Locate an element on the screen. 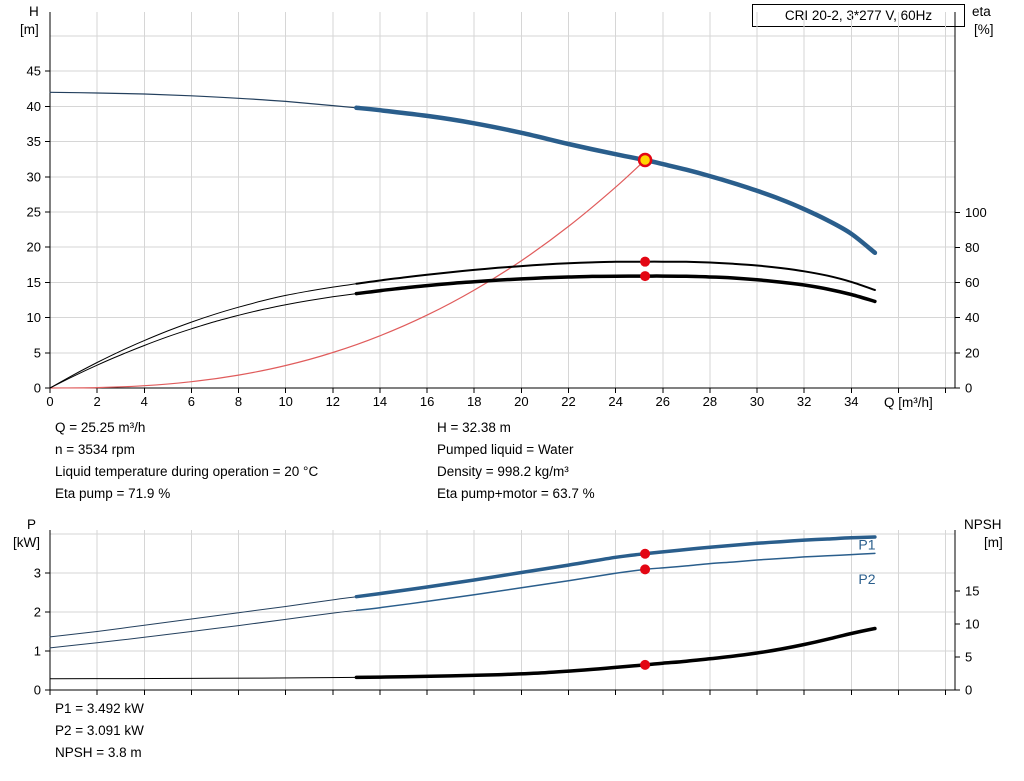 The width and height of the screenshot is (1024, 781). flow-readout: Q = 25.25 m³/h is located at coordinates (100, 427).